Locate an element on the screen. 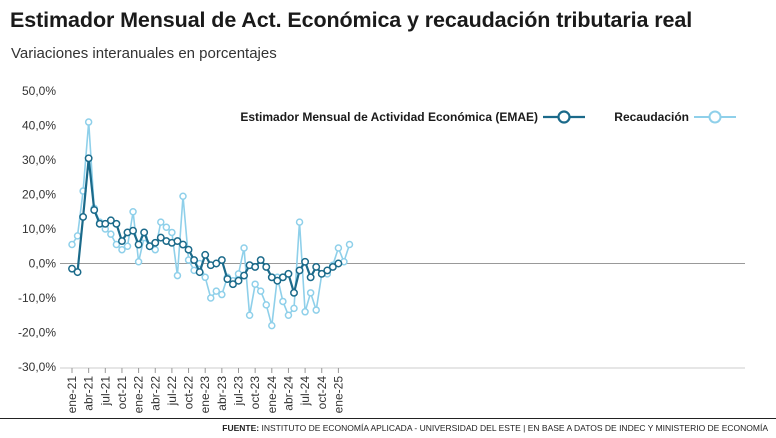 This screenshot has width=776, height=438. y-tick-label: 40,0% is located at coordinates (39, 126).